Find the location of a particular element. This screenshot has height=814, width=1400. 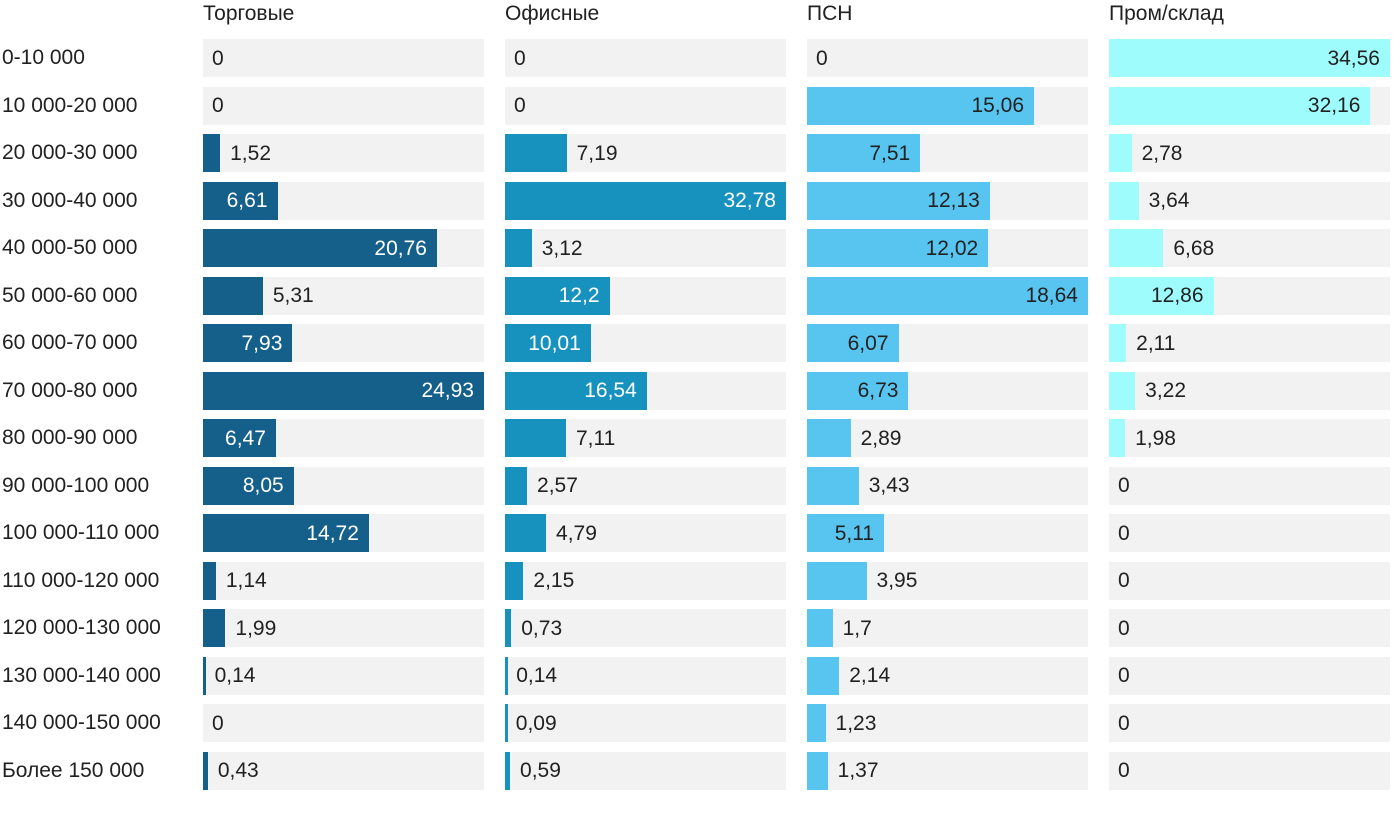

bar-track: 6,73 is located at coordinates (947, 390).